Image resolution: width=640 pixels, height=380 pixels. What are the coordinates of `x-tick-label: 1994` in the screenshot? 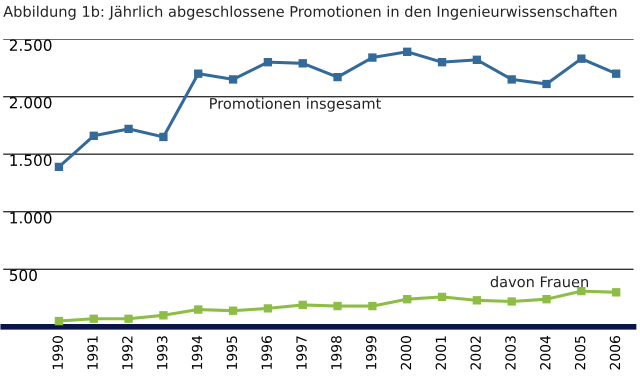 It's located at (197, 352).